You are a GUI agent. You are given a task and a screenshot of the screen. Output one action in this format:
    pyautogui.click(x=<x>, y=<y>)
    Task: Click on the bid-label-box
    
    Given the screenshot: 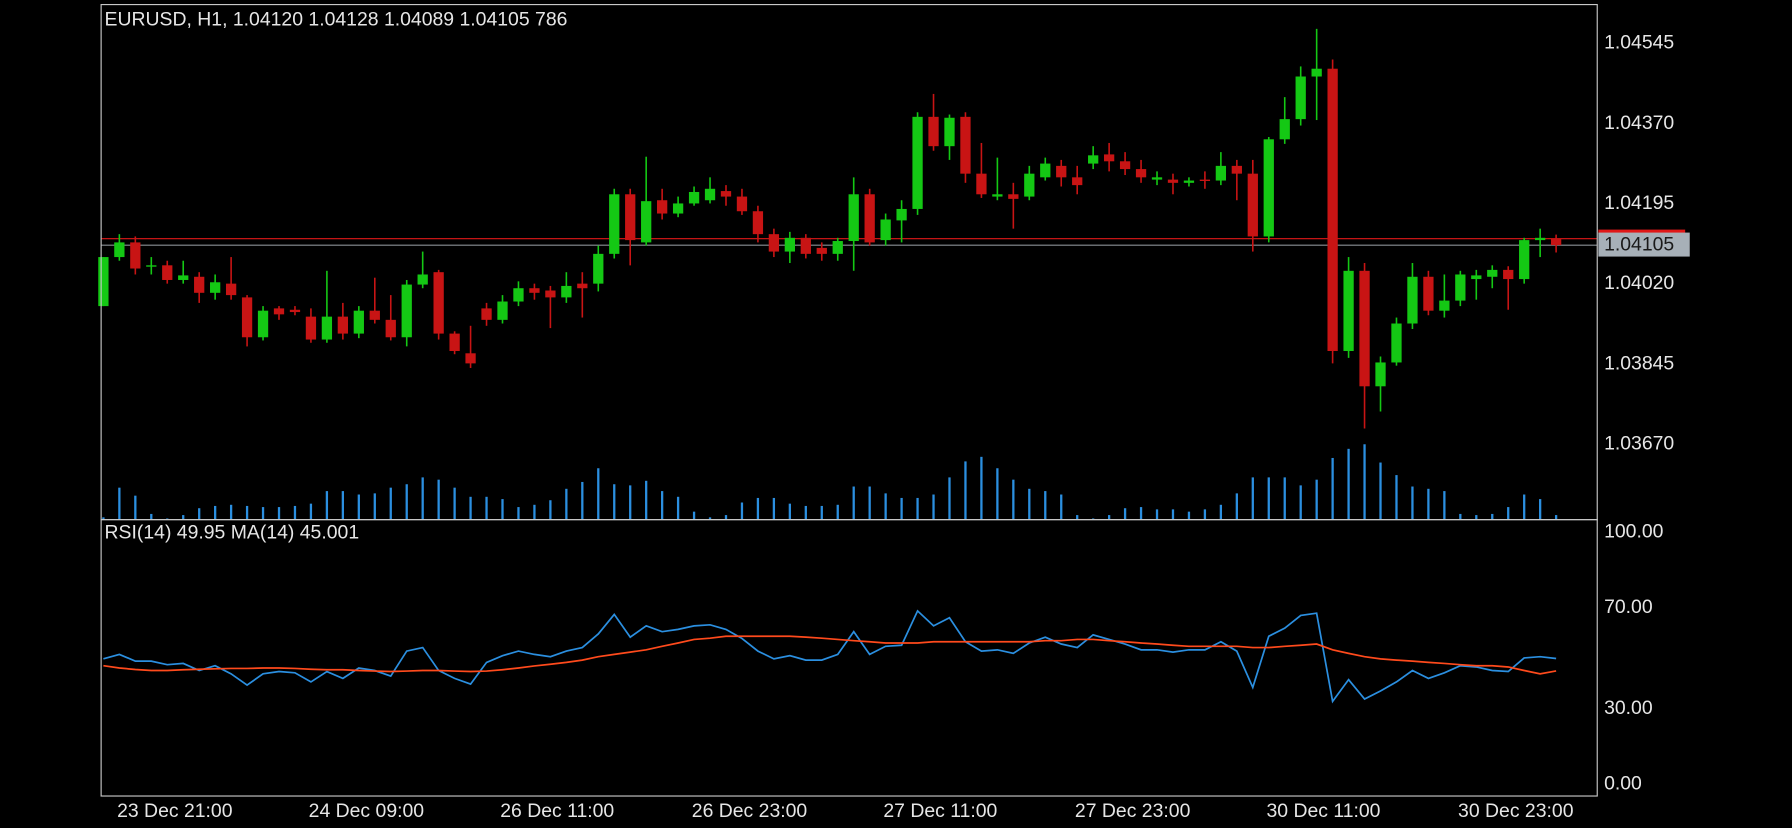 What is the action you would take?
    pyautogui.click(x=1644, y=244)
    